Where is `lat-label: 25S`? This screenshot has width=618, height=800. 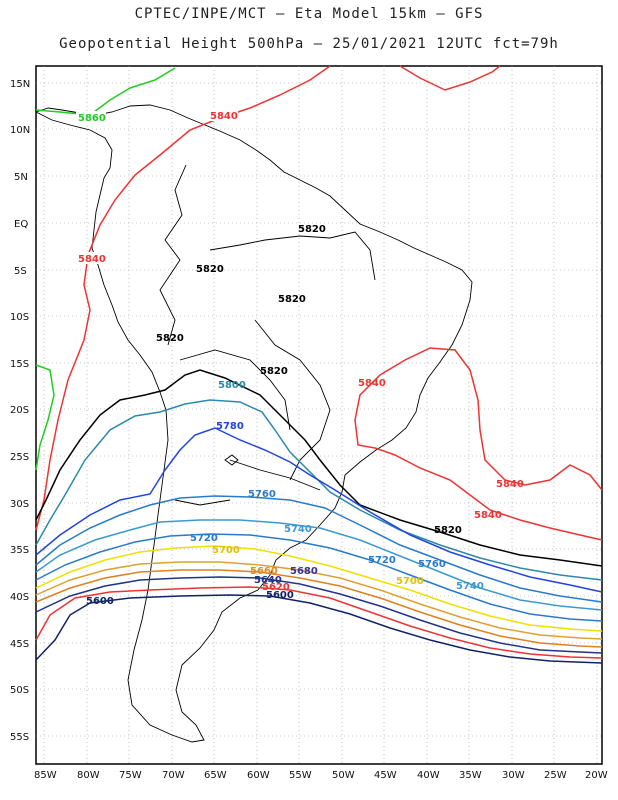 lat-label: 25S is located at coordinates (19, 457).